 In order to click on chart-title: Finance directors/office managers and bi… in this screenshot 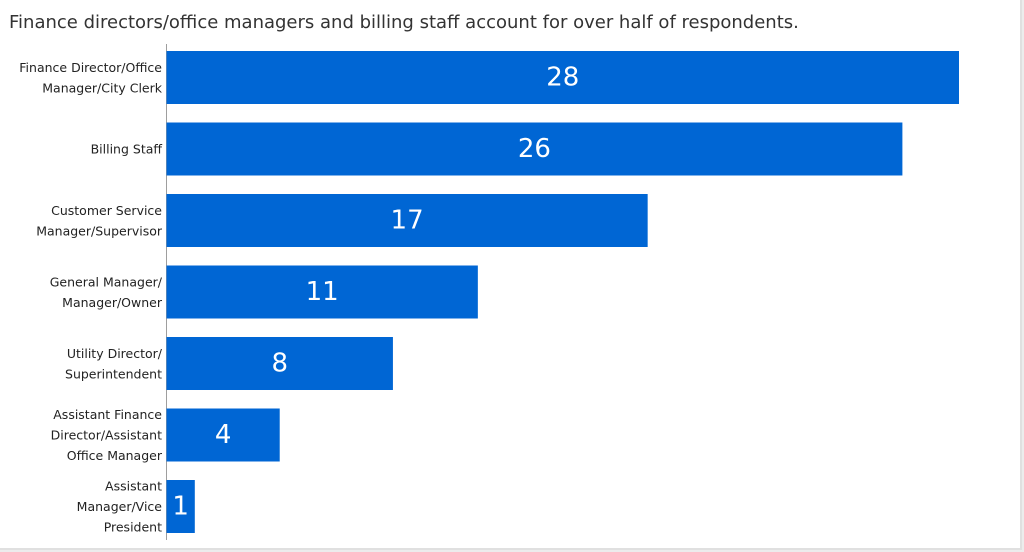, I will do `click(404, 22)`.